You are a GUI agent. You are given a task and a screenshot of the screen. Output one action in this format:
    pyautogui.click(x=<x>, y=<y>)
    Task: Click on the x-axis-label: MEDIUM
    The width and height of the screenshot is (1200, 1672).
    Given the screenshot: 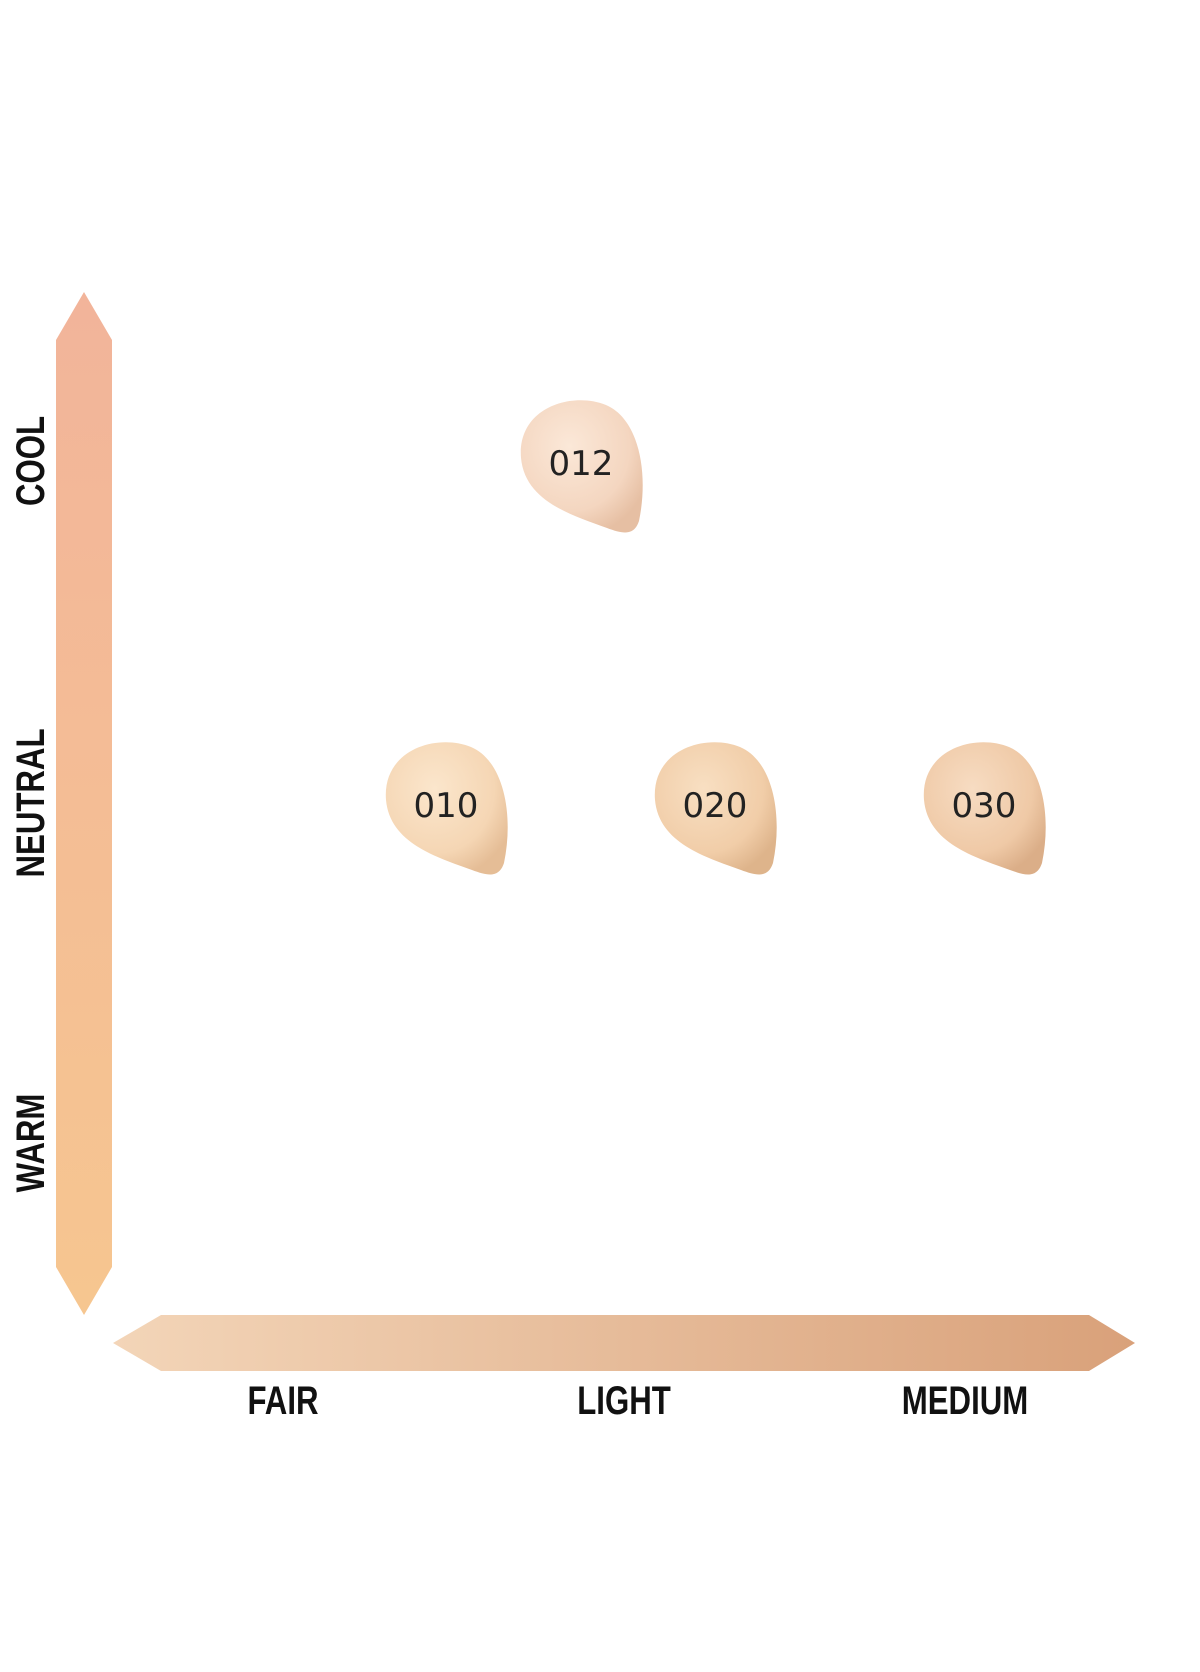 What is the action you would take?
    pyautogui.click(x=965, y=1400)
    